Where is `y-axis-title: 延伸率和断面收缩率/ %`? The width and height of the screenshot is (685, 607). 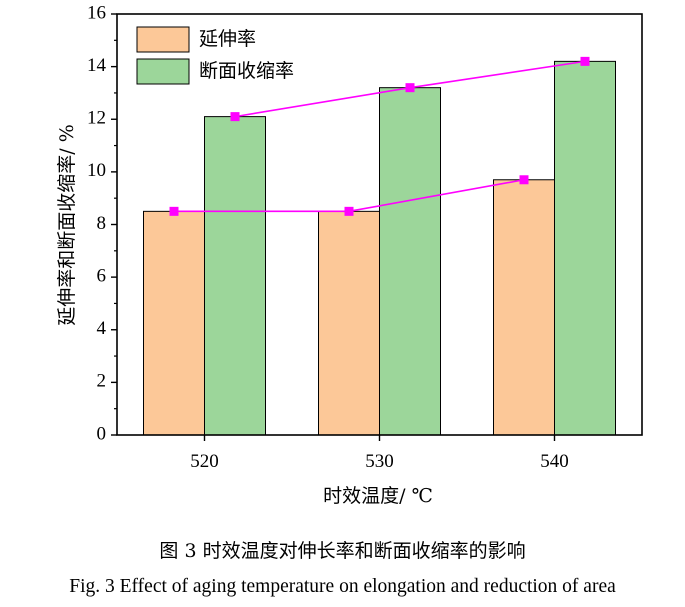
y-axis-title: 延伸率和断面收缩率/ % is located at coordinates (67, 225).